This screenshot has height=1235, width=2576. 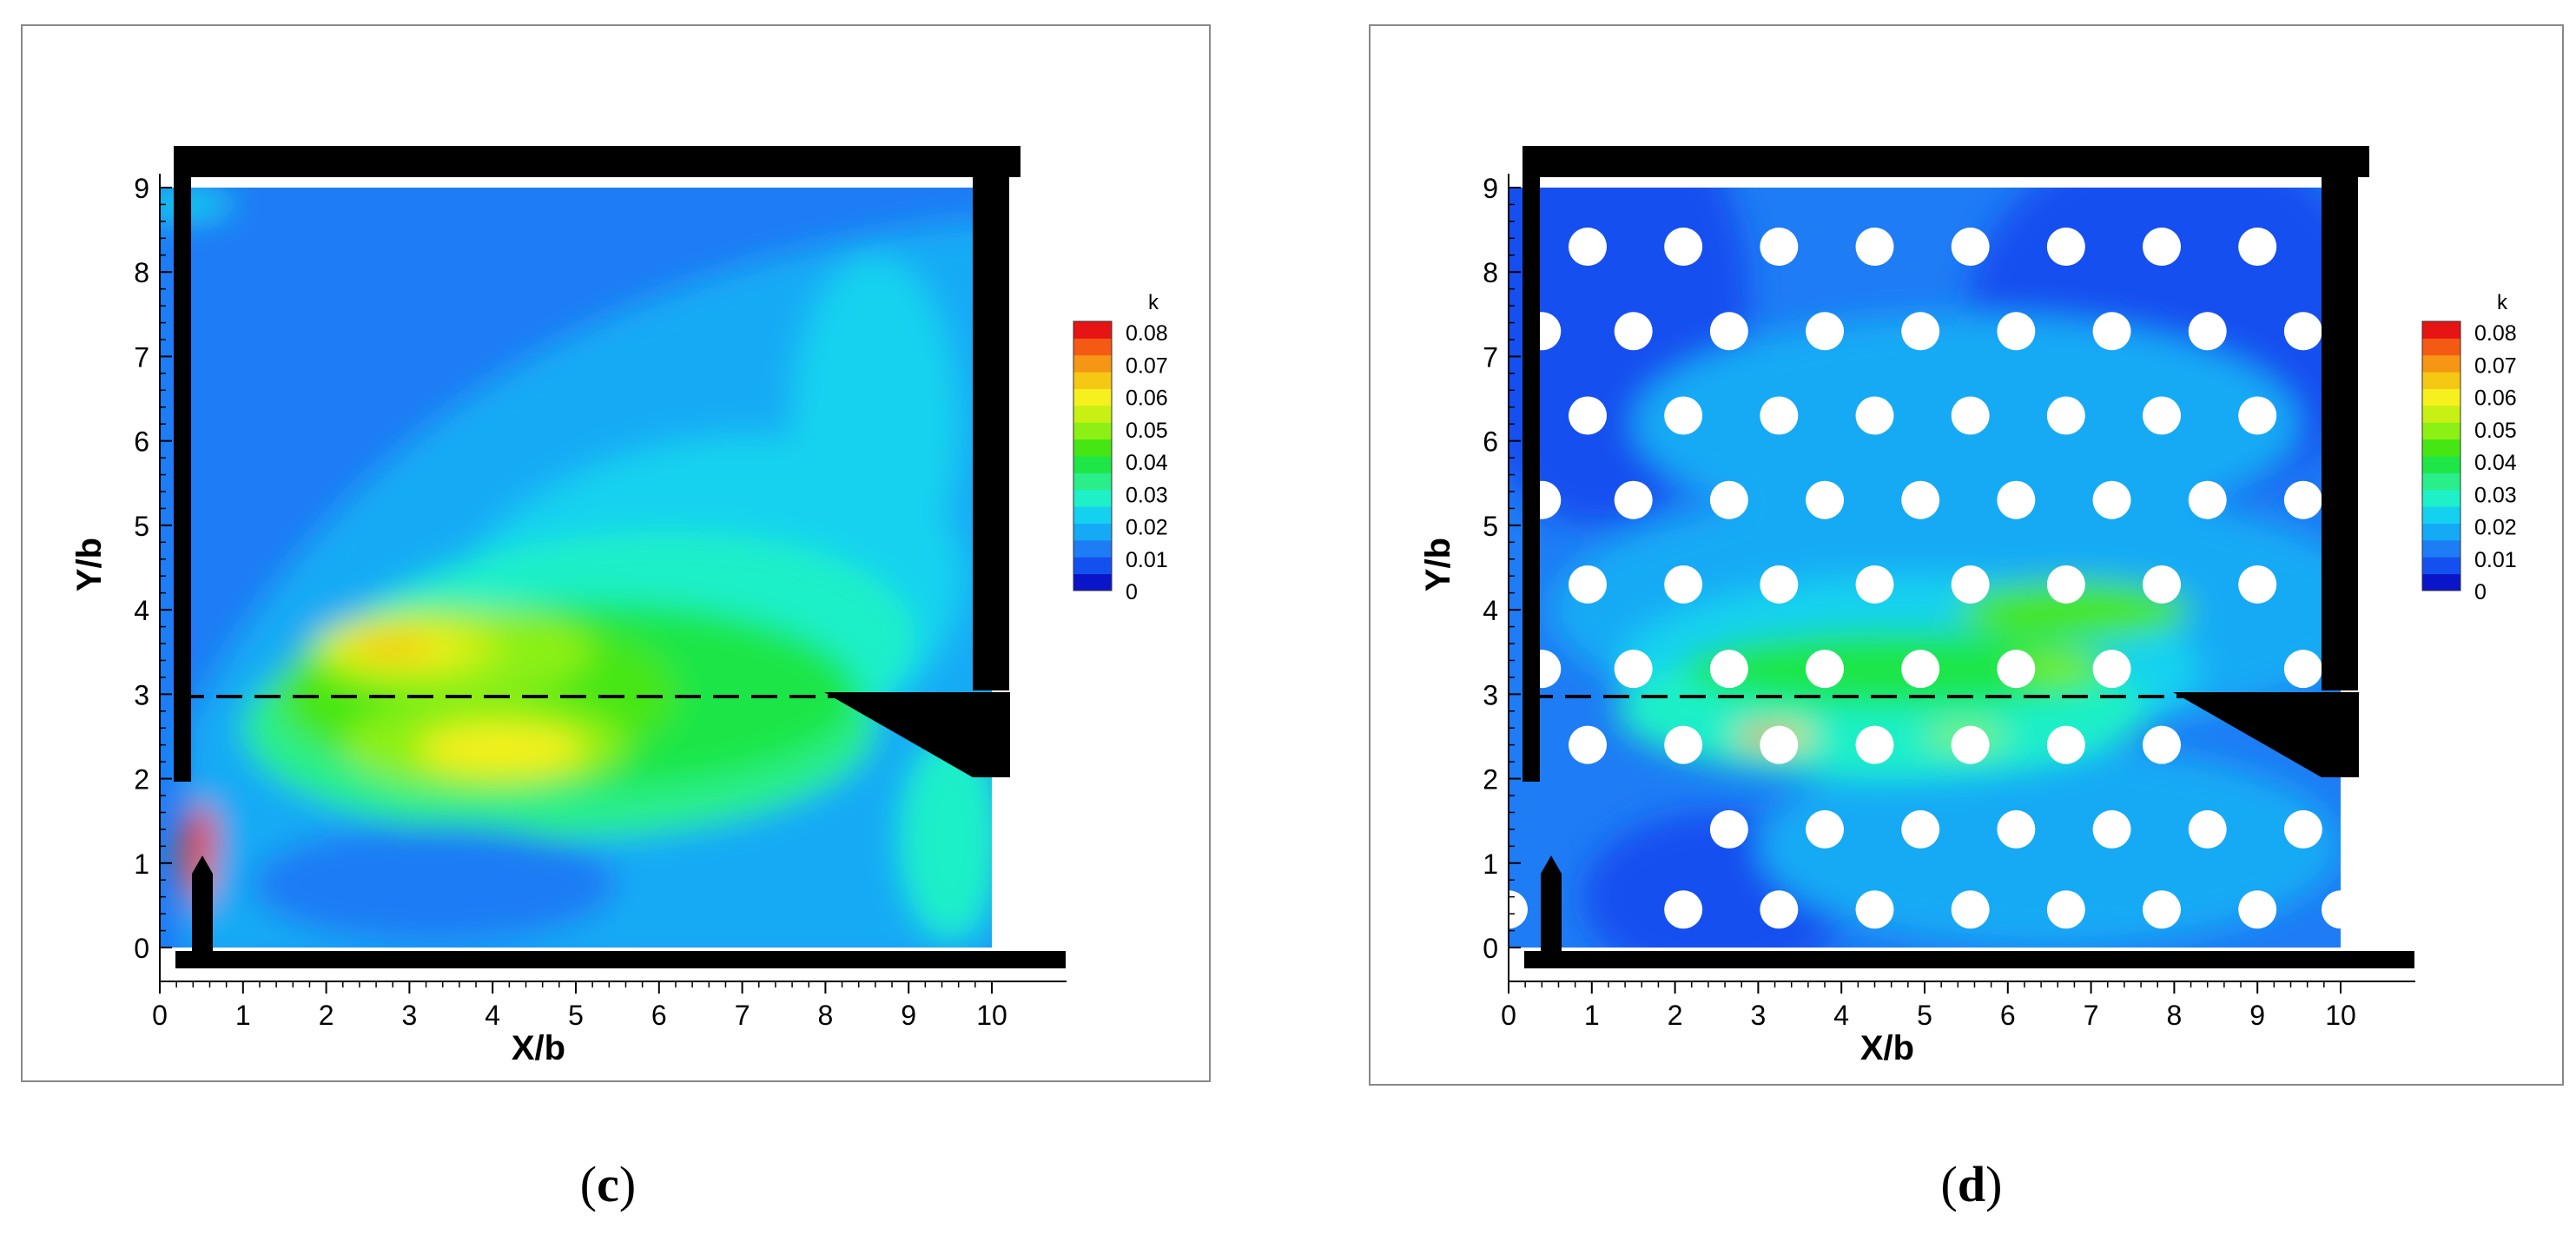 What do you see at coordinates (1971, 1184) in the screenshot?
I see `panel-d-caption: (d)` at bounding box center [1971, 1184].